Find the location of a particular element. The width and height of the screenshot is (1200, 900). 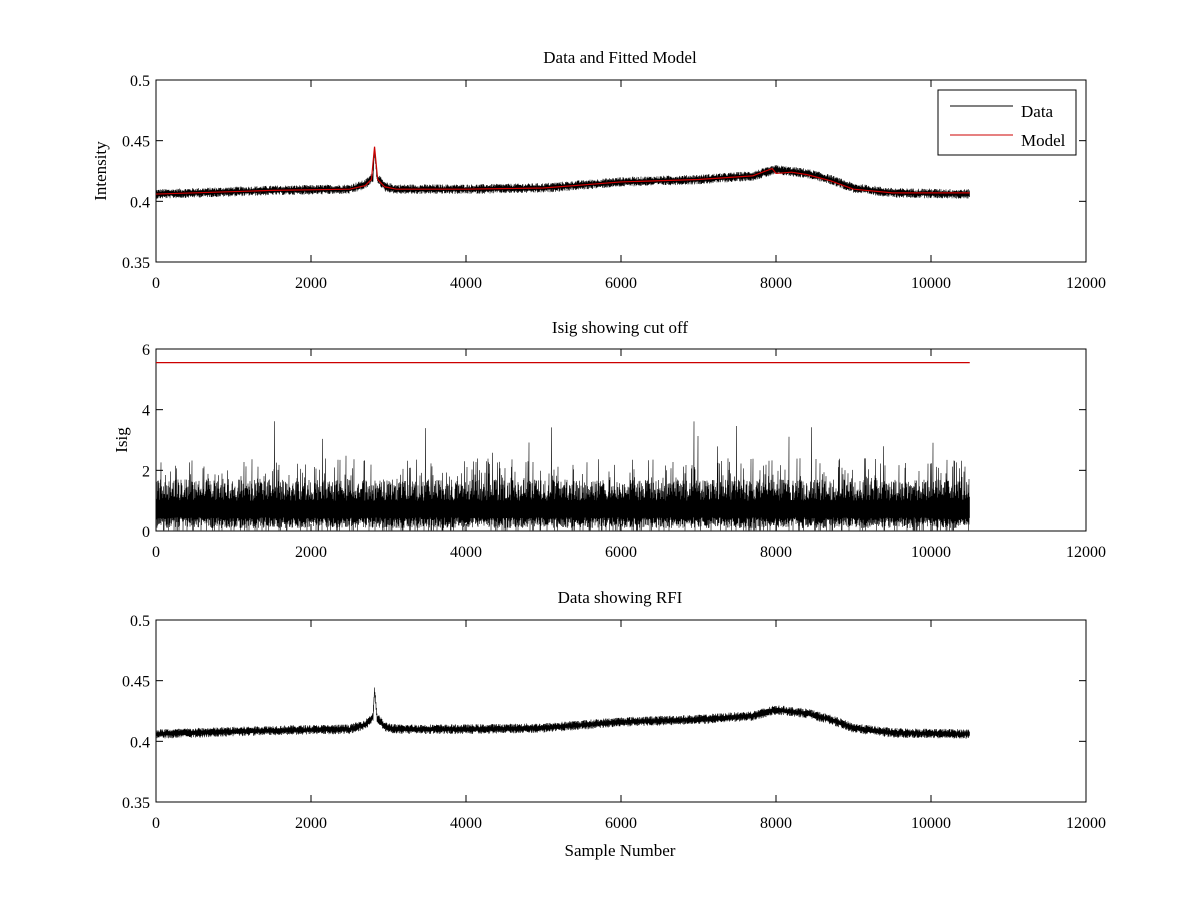

panel-3-ytick-label: 0.5 is located at coordinates (140, 621).